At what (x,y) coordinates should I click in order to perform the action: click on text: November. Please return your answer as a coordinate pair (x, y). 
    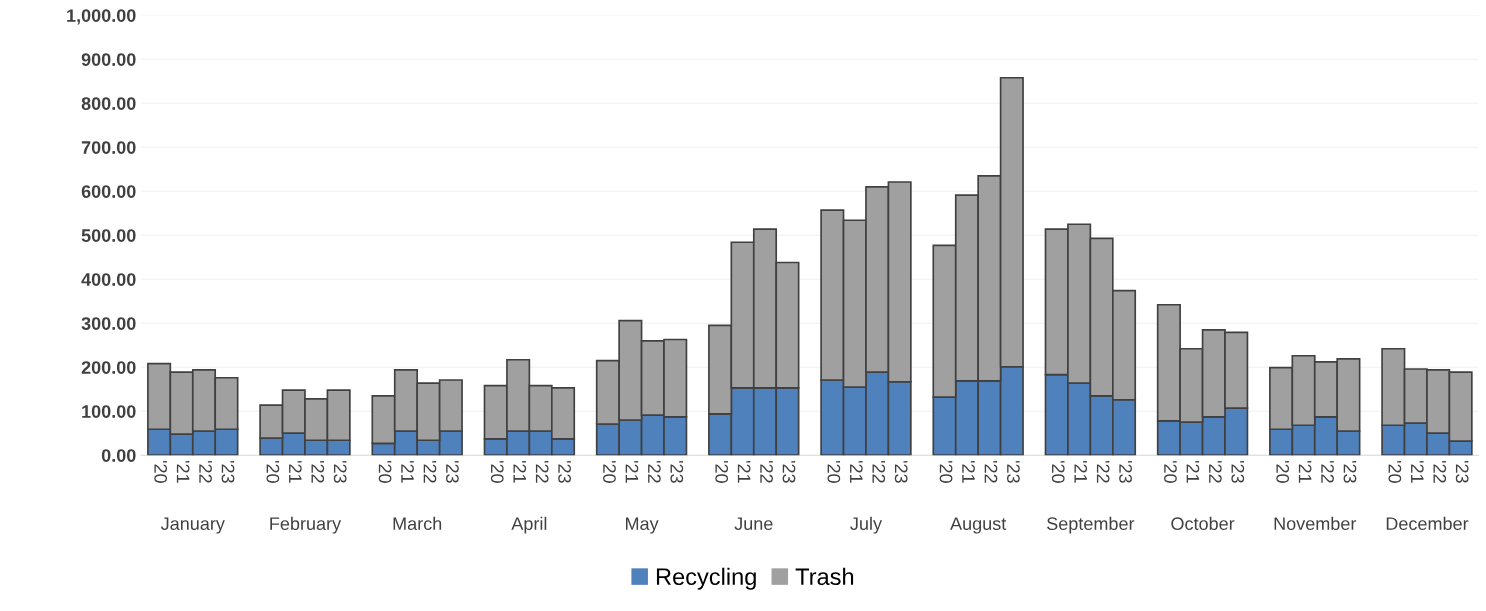
    Looking at the image, I should click on (1315, 523).